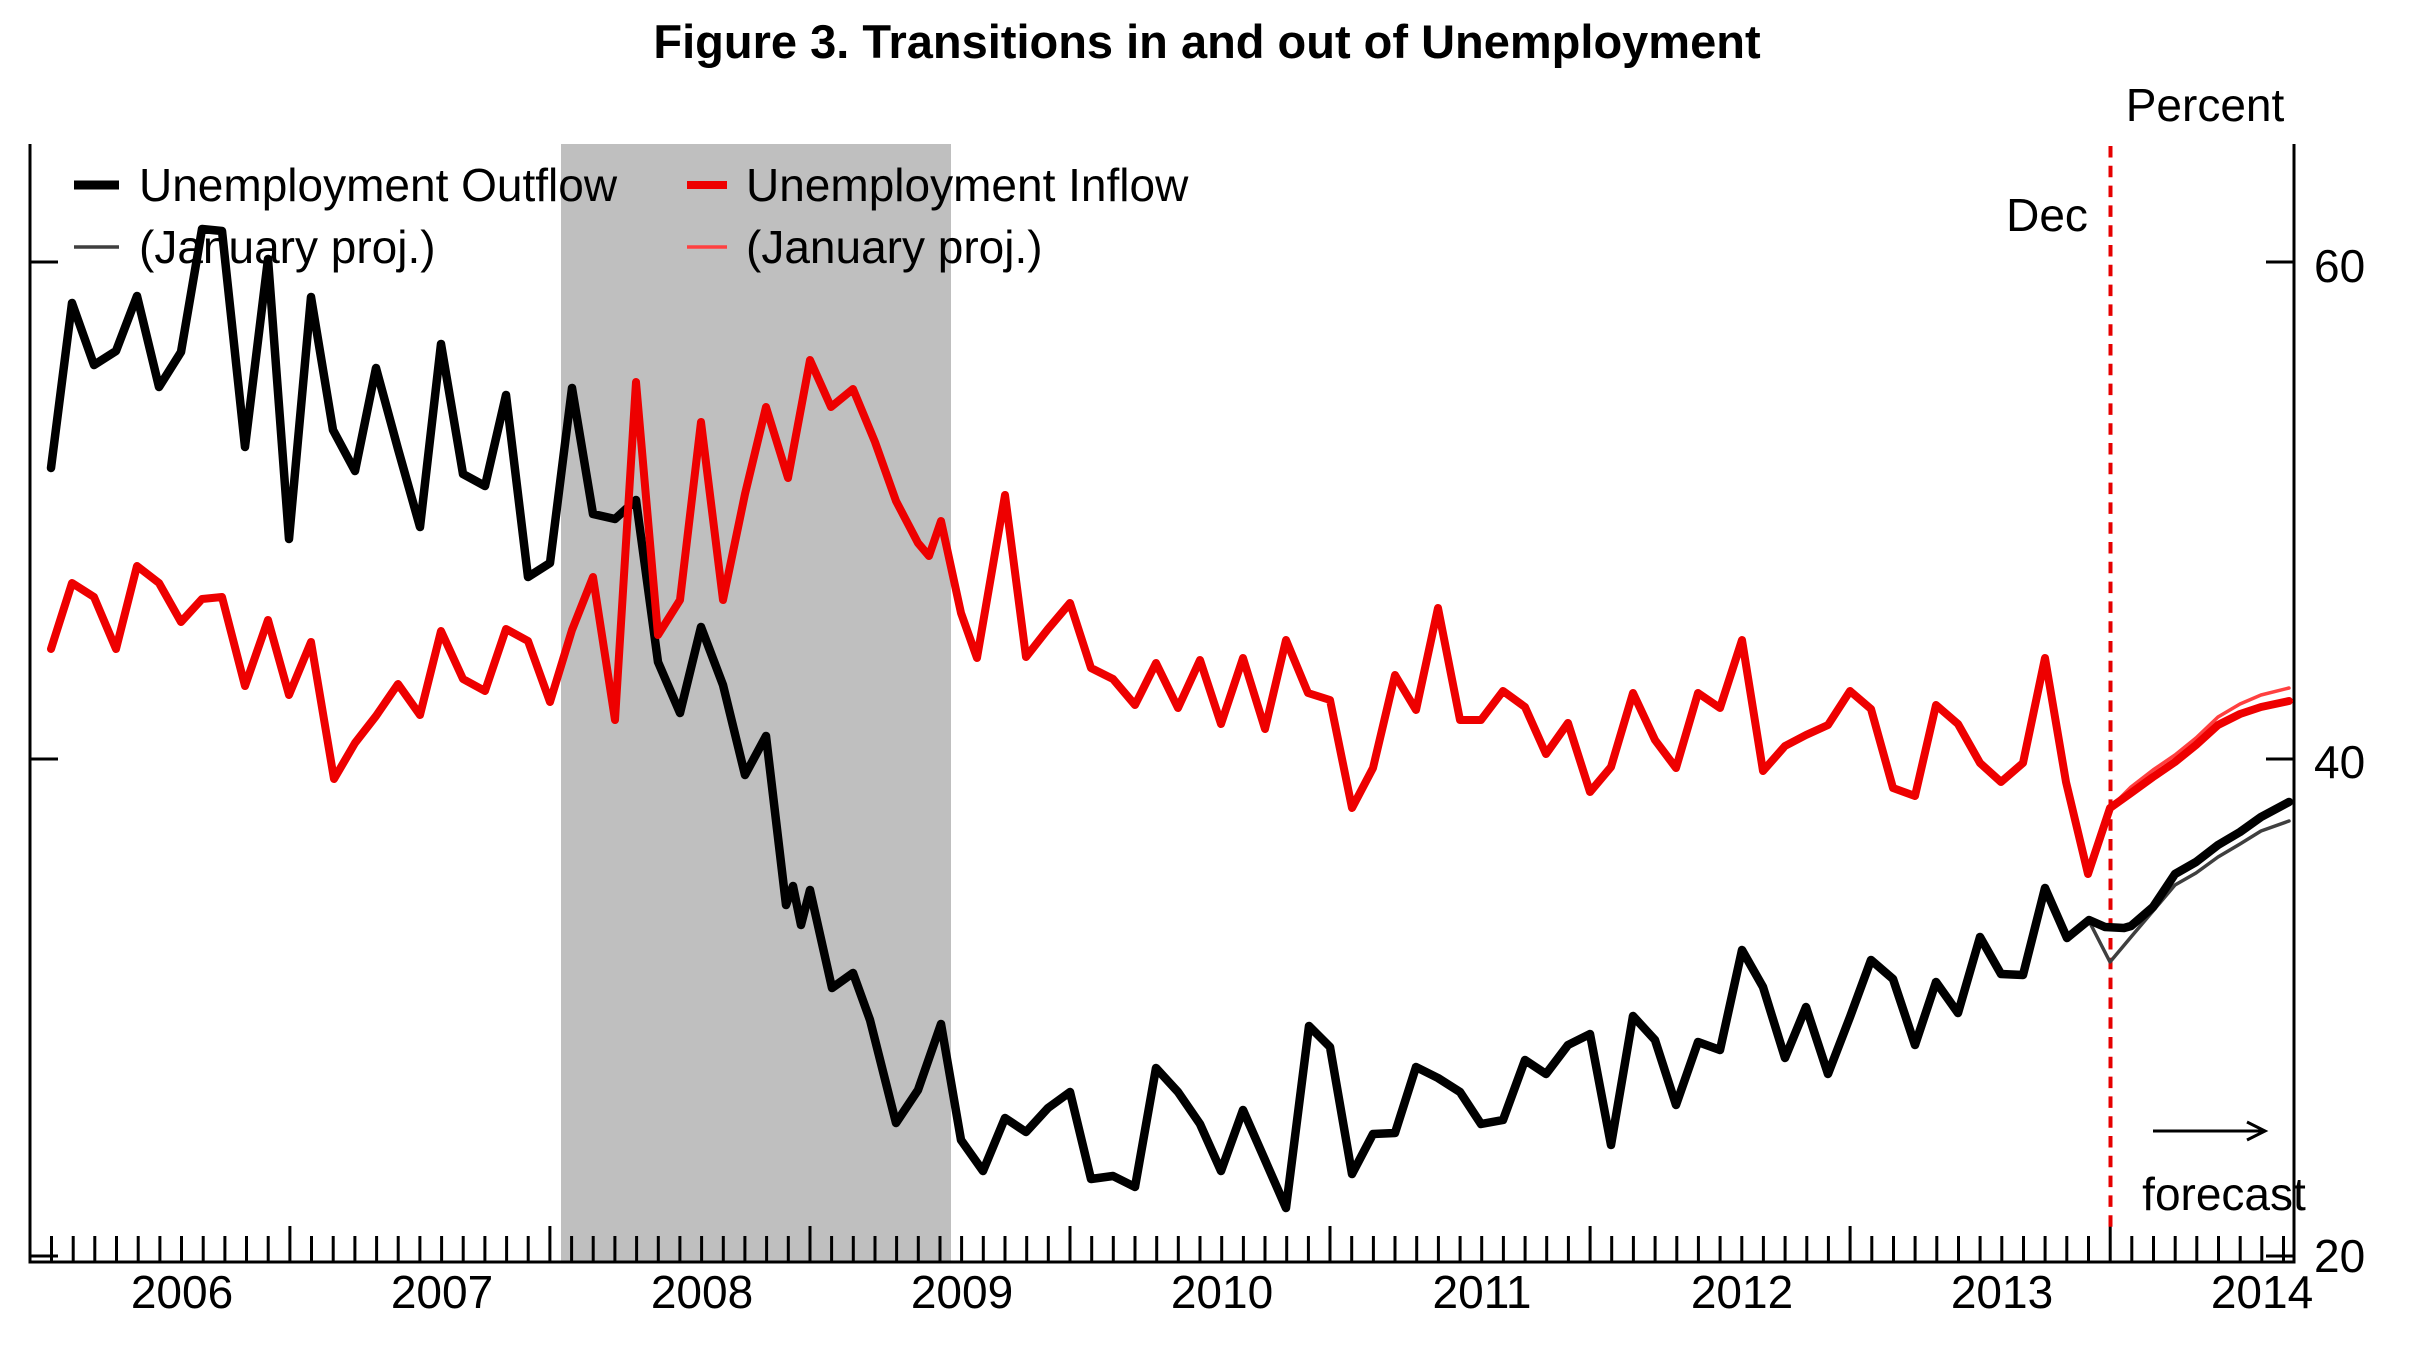  What do you see at coordinates (702, 1292) in the screenshot?
I see `svg-text: 2008` at bounding box center [702, 1292].